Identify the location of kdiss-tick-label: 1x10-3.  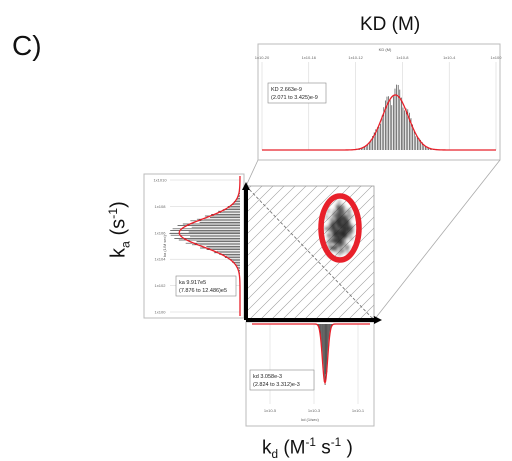
(314, 410).